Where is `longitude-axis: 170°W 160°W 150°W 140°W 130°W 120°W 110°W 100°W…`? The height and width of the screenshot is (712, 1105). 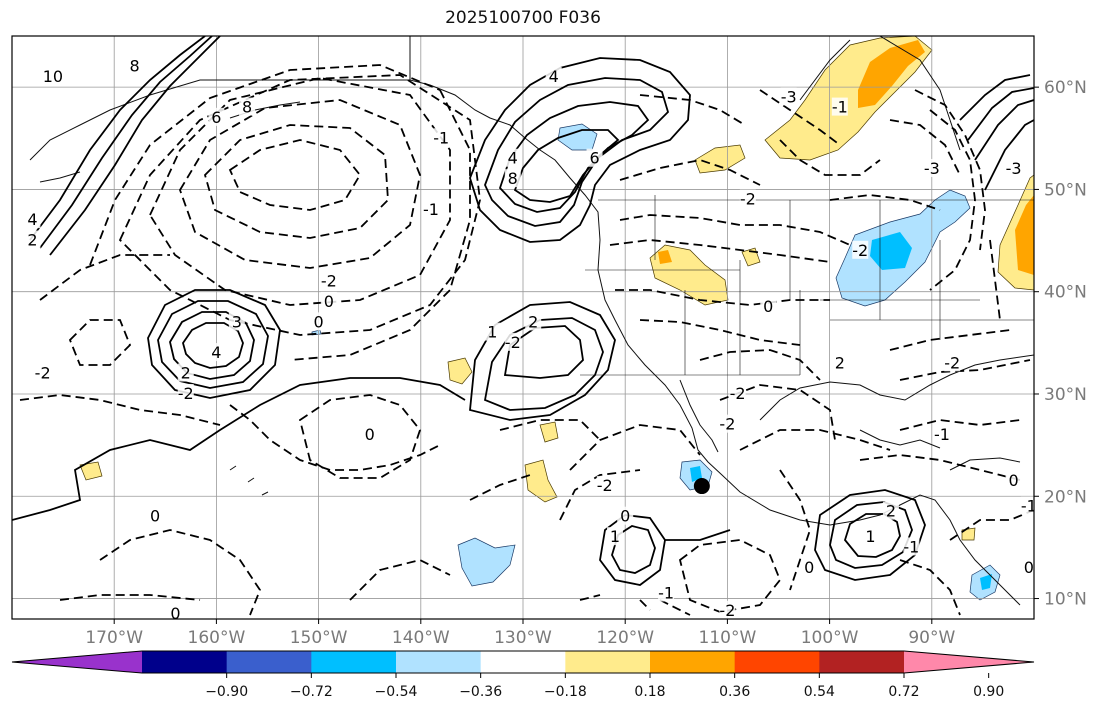 longitude-axis: 170°W 160°W 150°W 140°W 130°W 120°W 110°W 100°W… is located at coordinates (520, 633).